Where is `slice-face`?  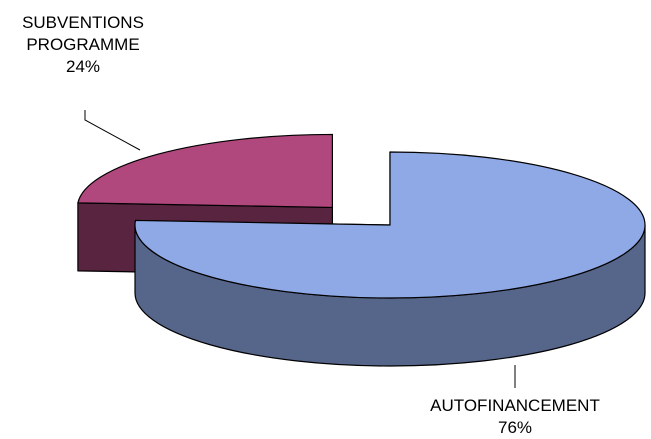 slice-face is located at coordinates (205, 171).